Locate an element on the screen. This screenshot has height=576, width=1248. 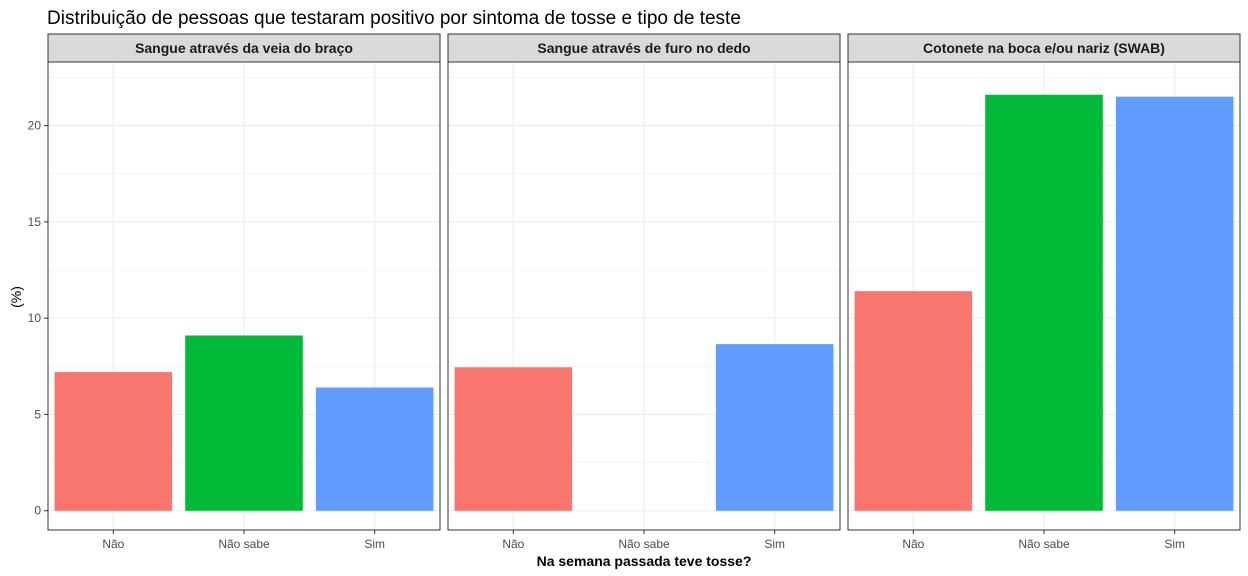
facet-strip-label: Sangue através de furo no dedo is located at coordinates (643, 48).